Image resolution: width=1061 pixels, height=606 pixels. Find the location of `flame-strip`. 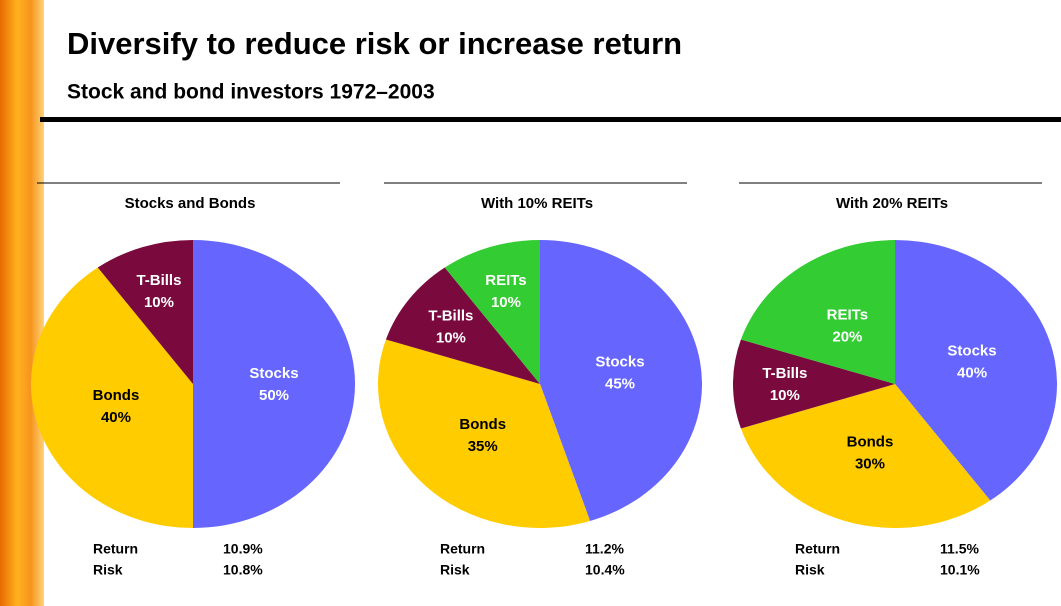

flame-strip is located at coordinates (22, 303).